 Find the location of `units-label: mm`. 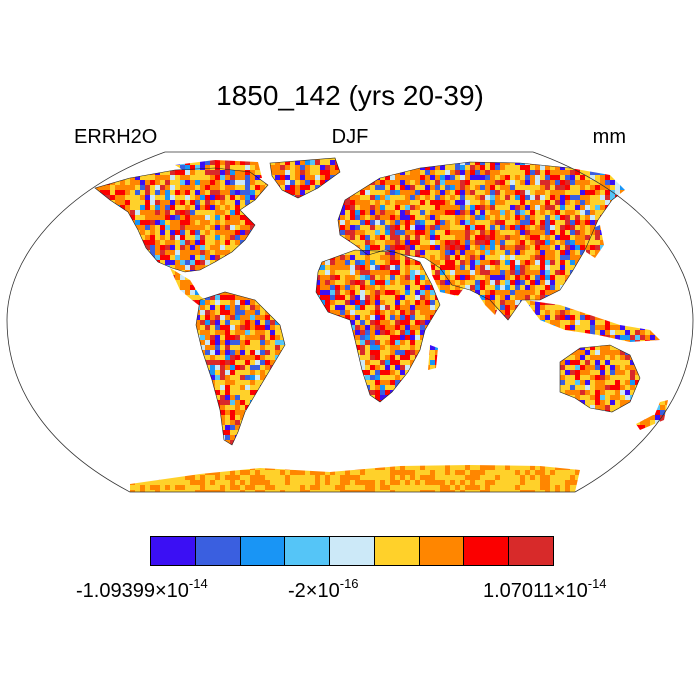

units-label: mm is located at coordinates (609, 137).